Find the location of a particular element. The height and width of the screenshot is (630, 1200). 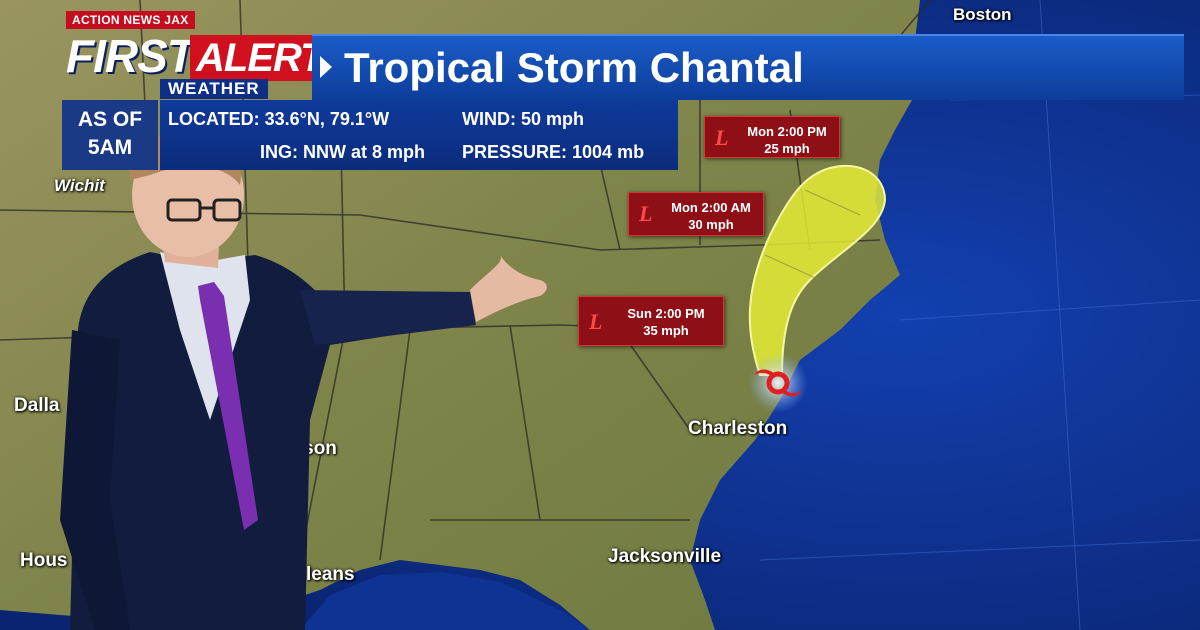

forecast-label-mon-2pm: L Mon 2:00 PM 25 mph is located at coordinates (772, 137).